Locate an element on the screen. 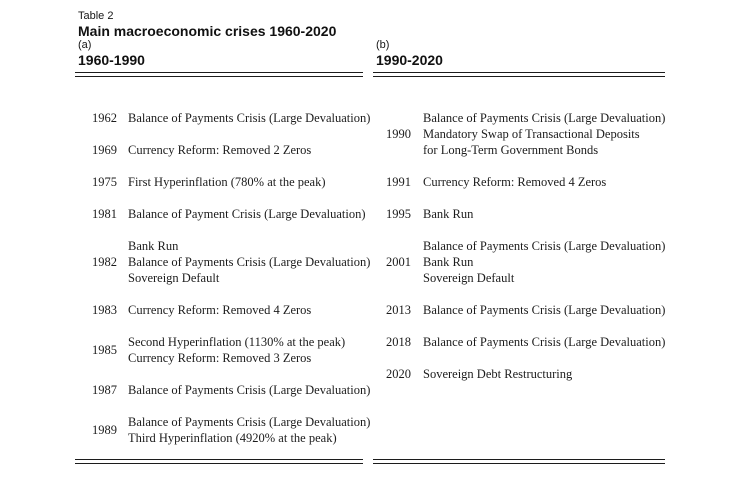 The width and height of the screenshot is (737, 483). panel-a-tag: (a) is located at coordinates (85, 45).